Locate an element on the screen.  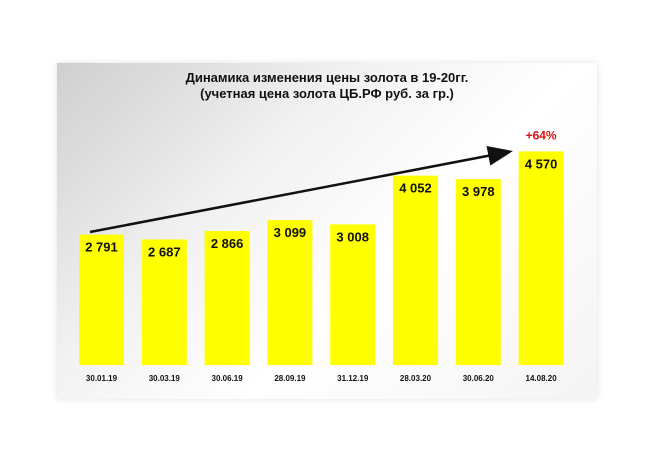
bar-30.06.19 is located at coordinates (227, 298).